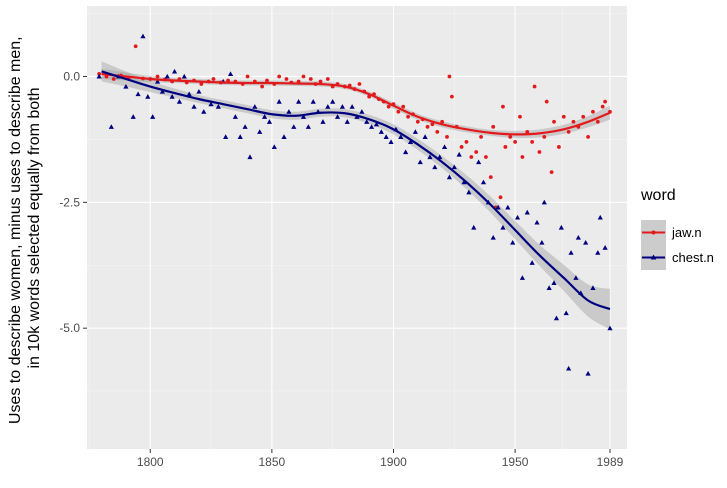  What do you see at coordinates (356, 104) in the screenshot?
I see `smooth-line-jaw-n` at bounding box center [356, 104].